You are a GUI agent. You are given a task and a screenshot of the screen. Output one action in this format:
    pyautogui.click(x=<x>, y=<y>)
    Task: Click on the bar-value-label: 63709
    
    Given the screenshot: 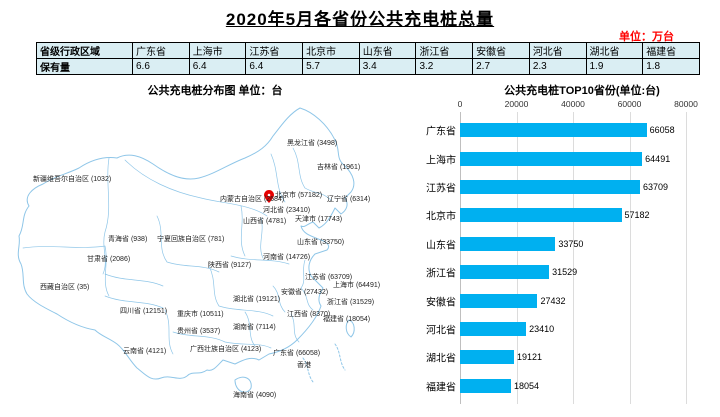 What is the action you would take?
    pyautogui.click(x=655, y=186)
    